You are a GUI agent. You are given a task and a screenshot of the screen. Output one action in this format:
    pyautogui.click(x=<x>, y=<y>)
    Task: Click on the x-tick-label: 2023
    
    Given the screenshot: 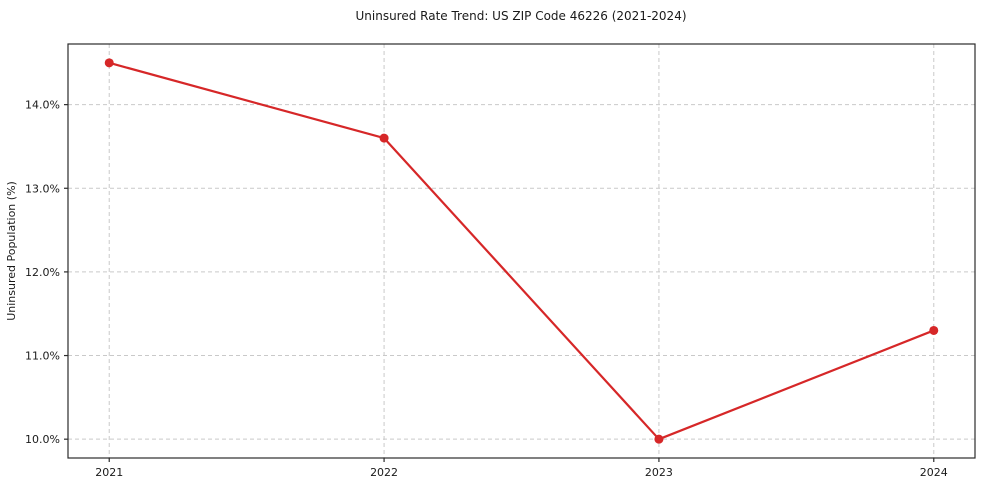 What is the action you would take?
    pyautogui.click(x=659, y=472)
    